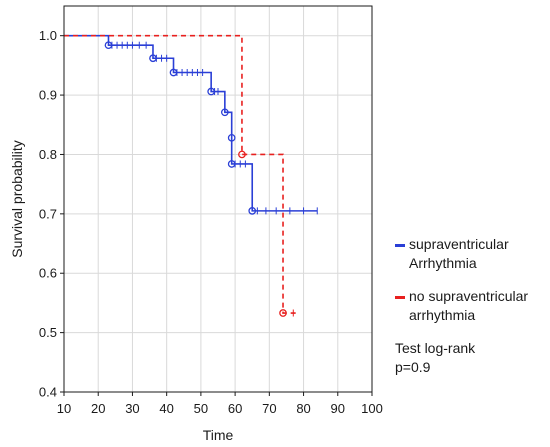 This screenshot has width=550, height=447. Describe the element at coordinates (442, 315) in the screenshot. I see `legend-label-line: arrhythmia` at that location.